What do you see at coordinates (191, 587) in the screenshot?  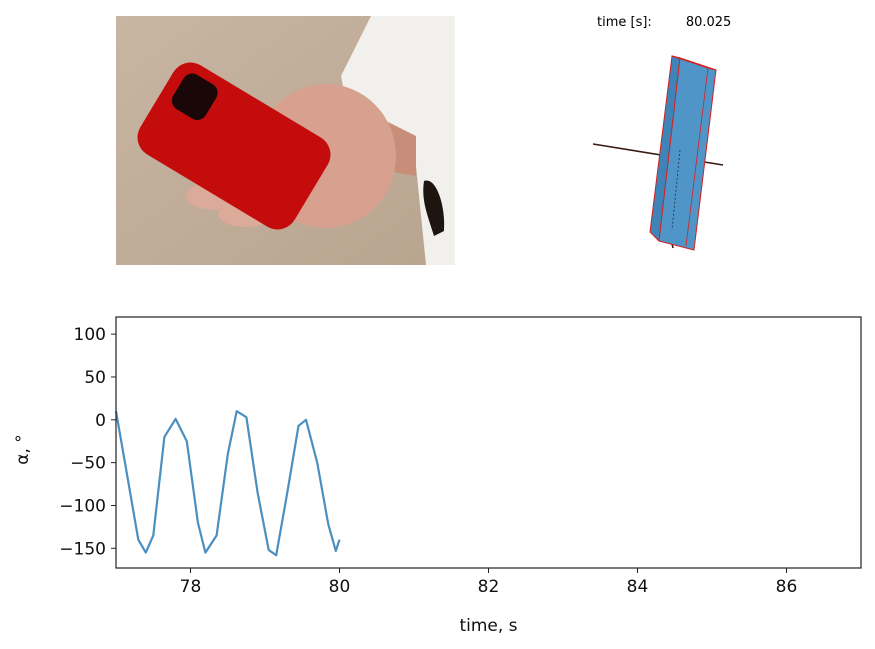 I see `x-tick-label: 78` at bounding box center [191, 587].